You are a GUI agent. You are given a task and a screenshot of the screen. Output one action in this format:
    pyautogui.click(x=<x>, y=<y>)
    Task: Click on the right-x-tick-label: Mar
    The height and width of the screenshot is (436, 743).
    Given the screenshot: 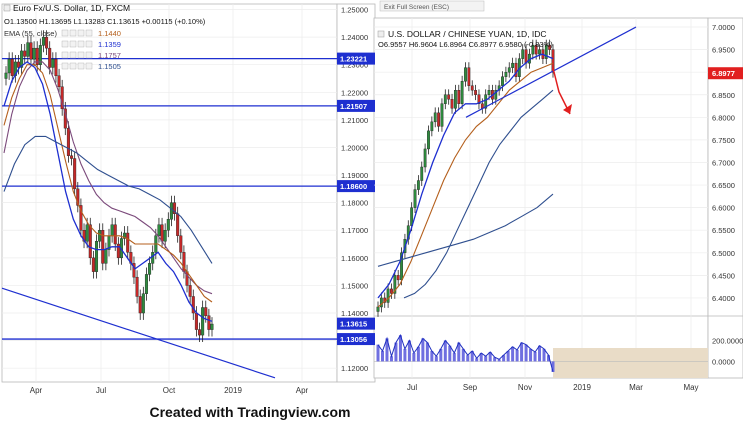 What is the action you would take?
    pyautogui.click(x=636, y=387)
    